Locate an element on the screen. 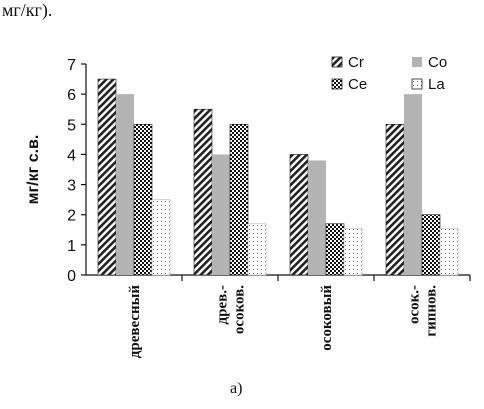 The width and height of the screenshot is (484, 409). y-tick-label: 5 is located at coordinates (71, 125).